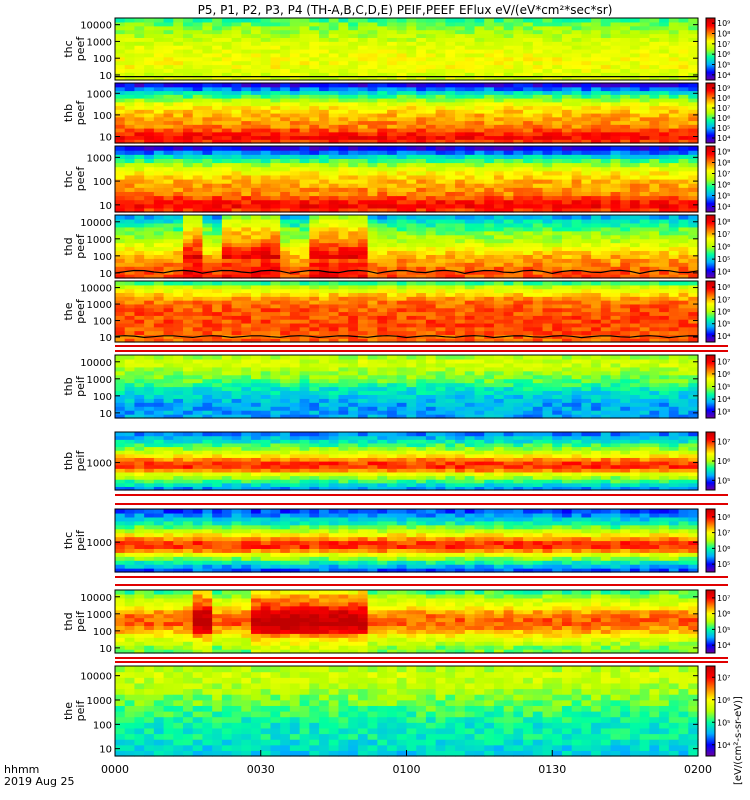 The width and height of the screenshot is (750, 800). What do you see at coordinates (261, 769) in the screenshot?
I see `x-tick-label: 0030` at bounding box center [261, 769].